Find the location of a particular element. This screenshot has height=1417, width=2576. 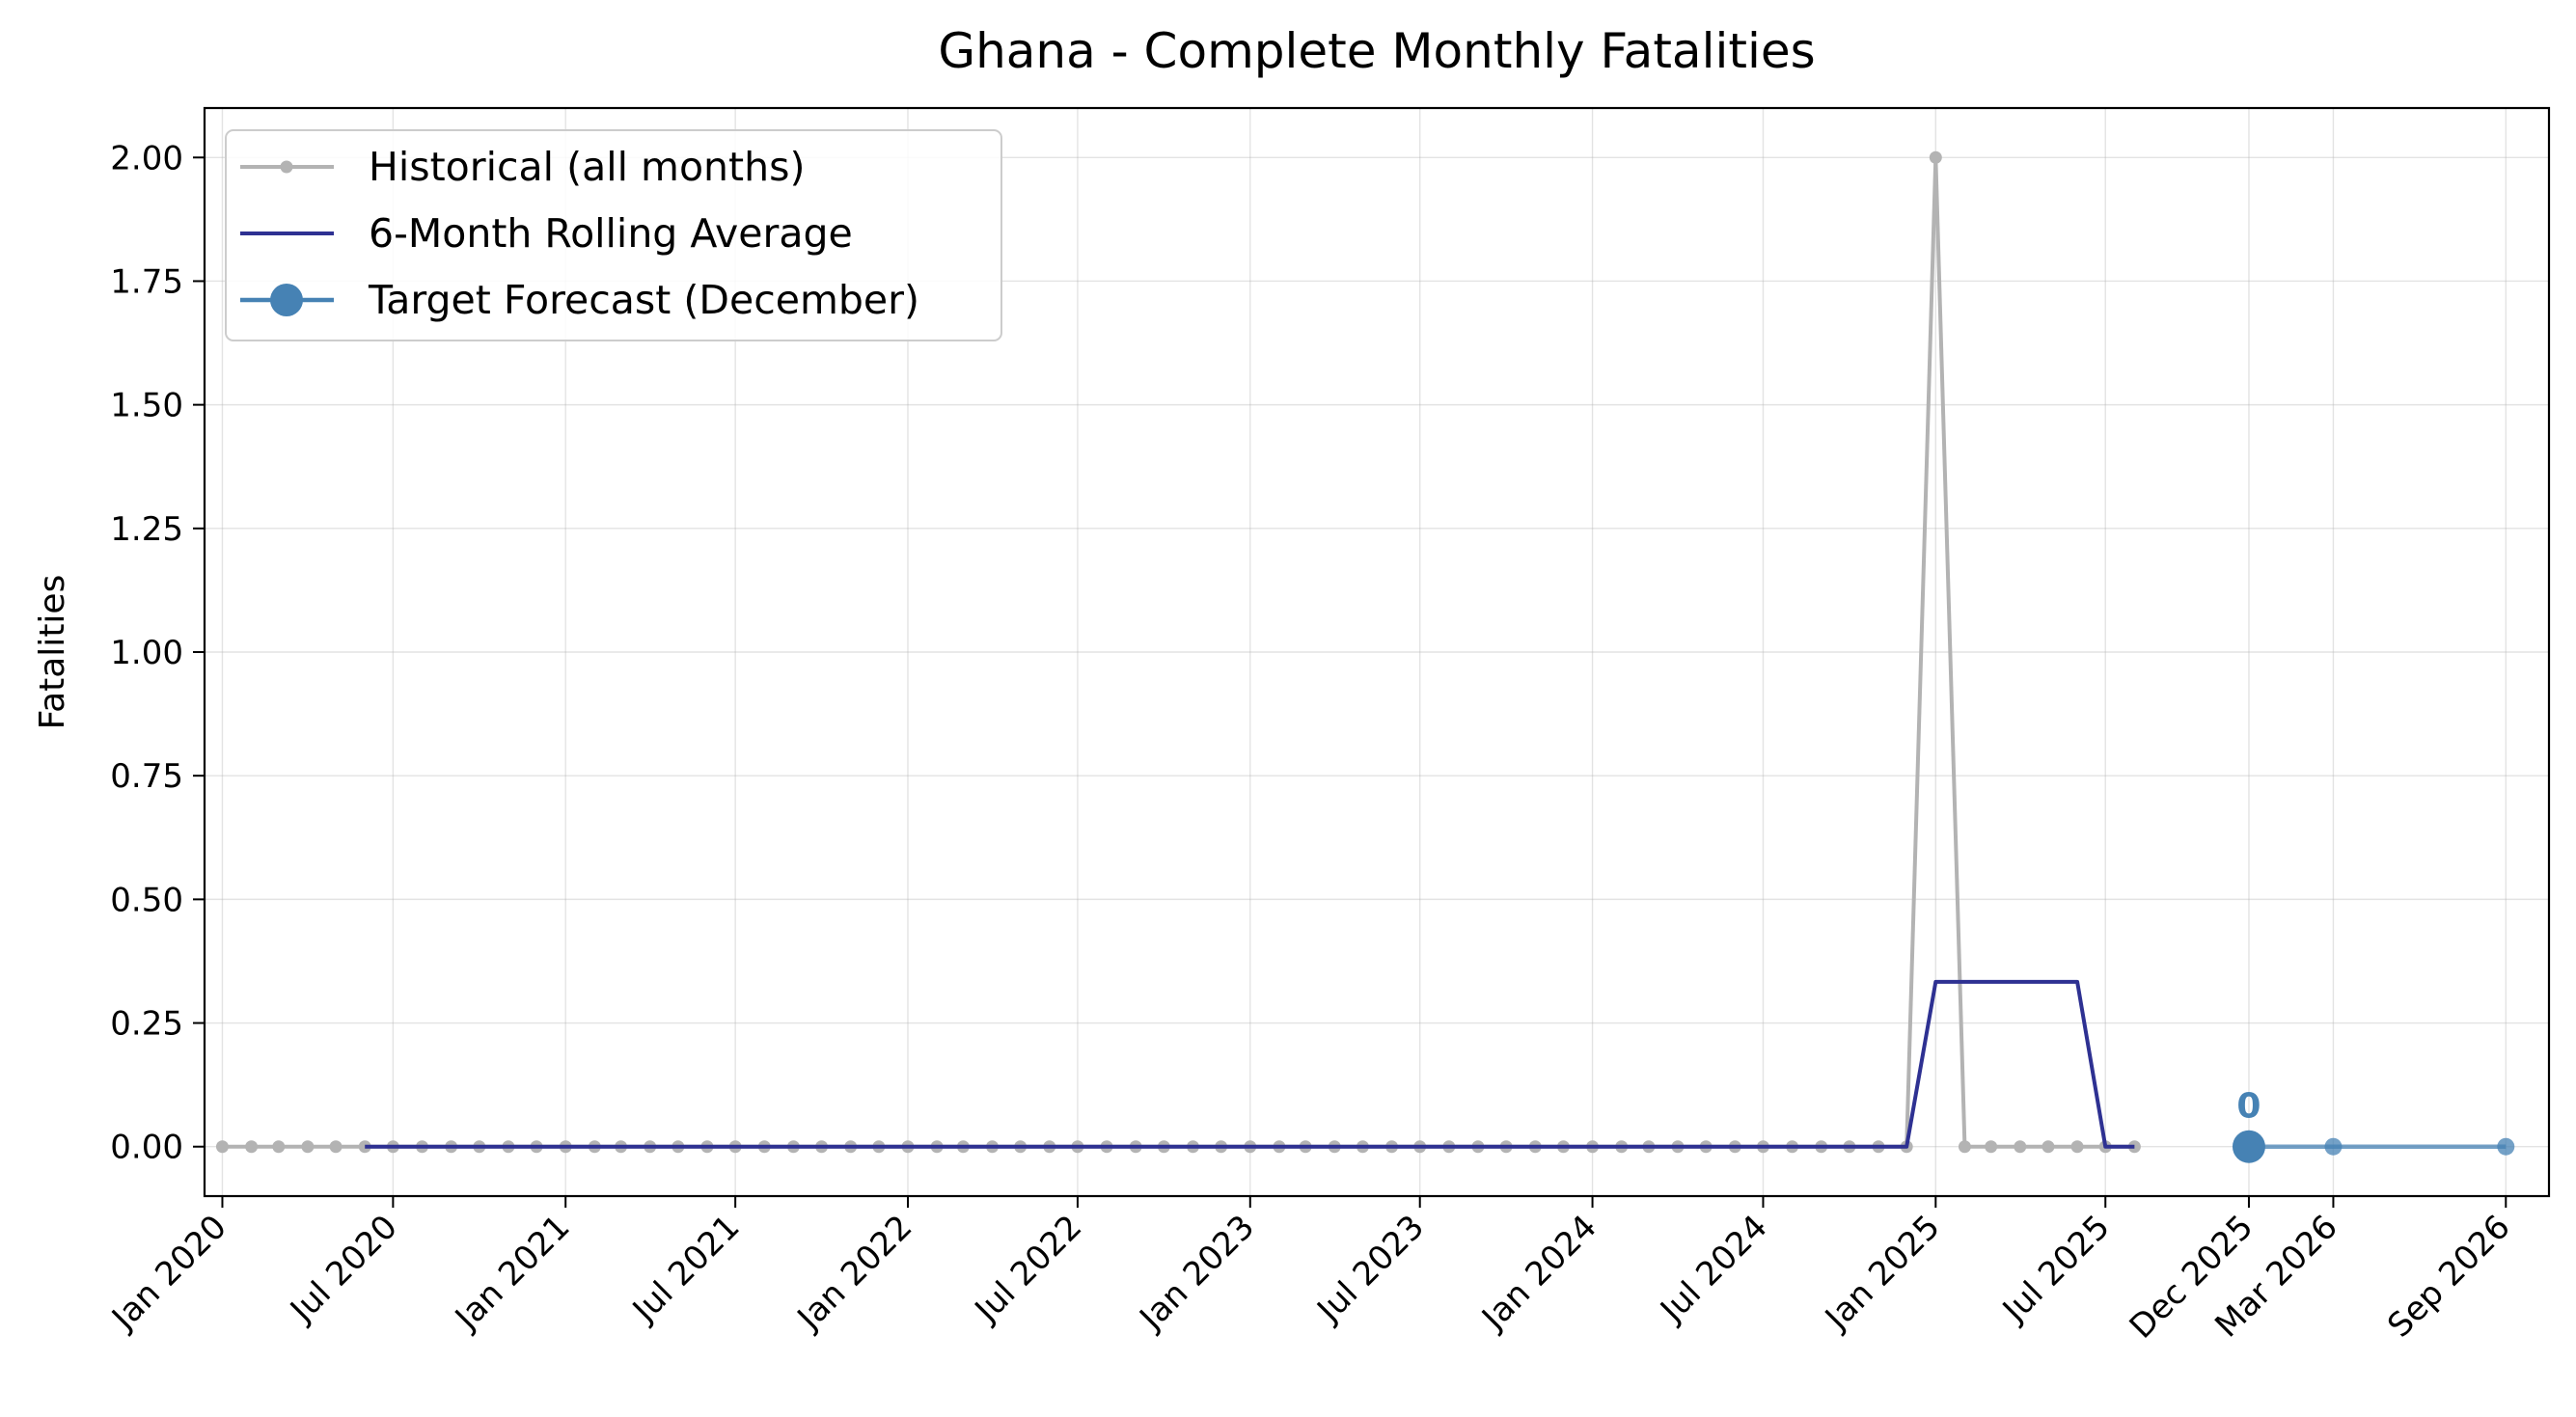

legend-item: Target Forecast (December) is located at coordinates (579, 300).